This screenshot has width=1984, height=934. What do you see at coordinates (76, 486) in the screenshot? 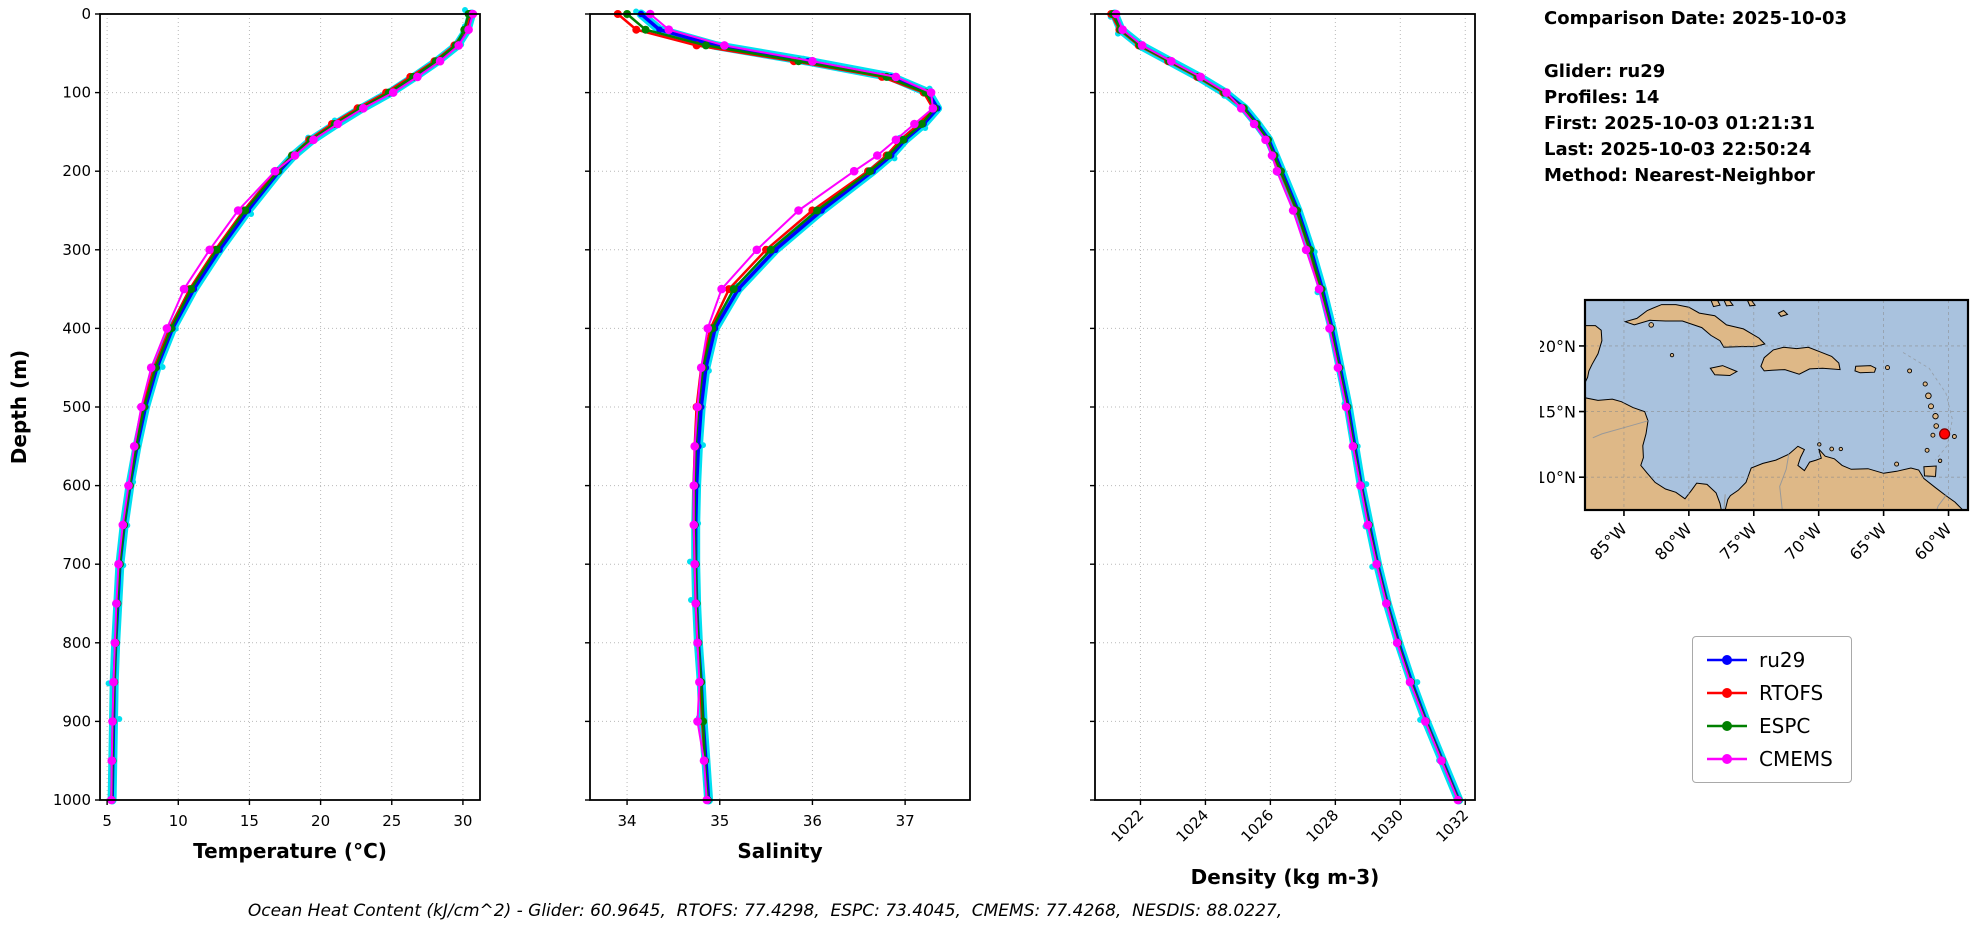
I see `svg-text: 600` at bounding box center [76, 486].